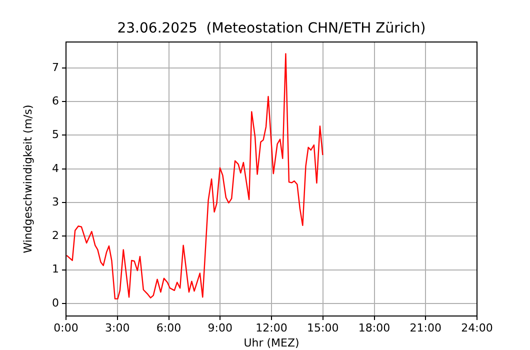 The width and height of the screenshot is (530, 350). I want to click on x-tick-label: 15:00, so click(323, 327).